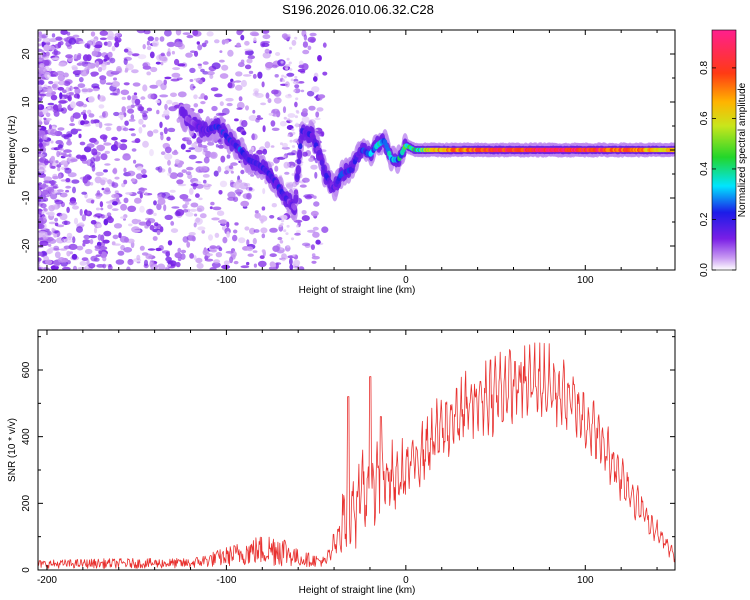  I want to click on x-tick-label: -100, so click(226, 580).